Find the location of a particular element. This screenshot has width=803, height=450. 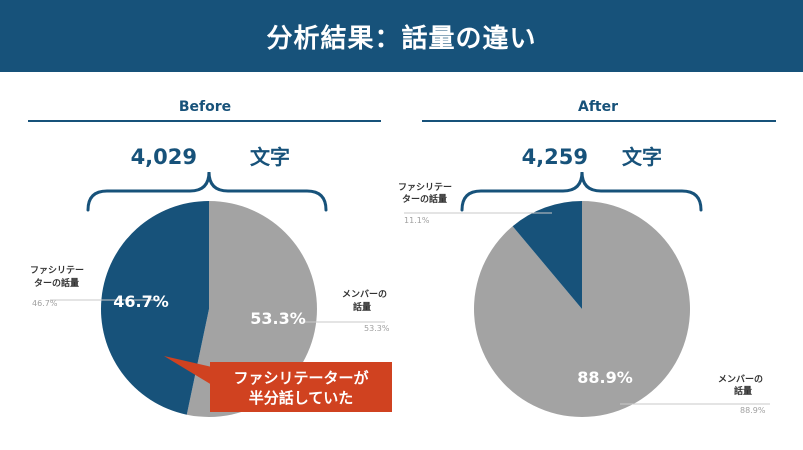

before-total-unit: 文字 is located at coordinates (270, 157).